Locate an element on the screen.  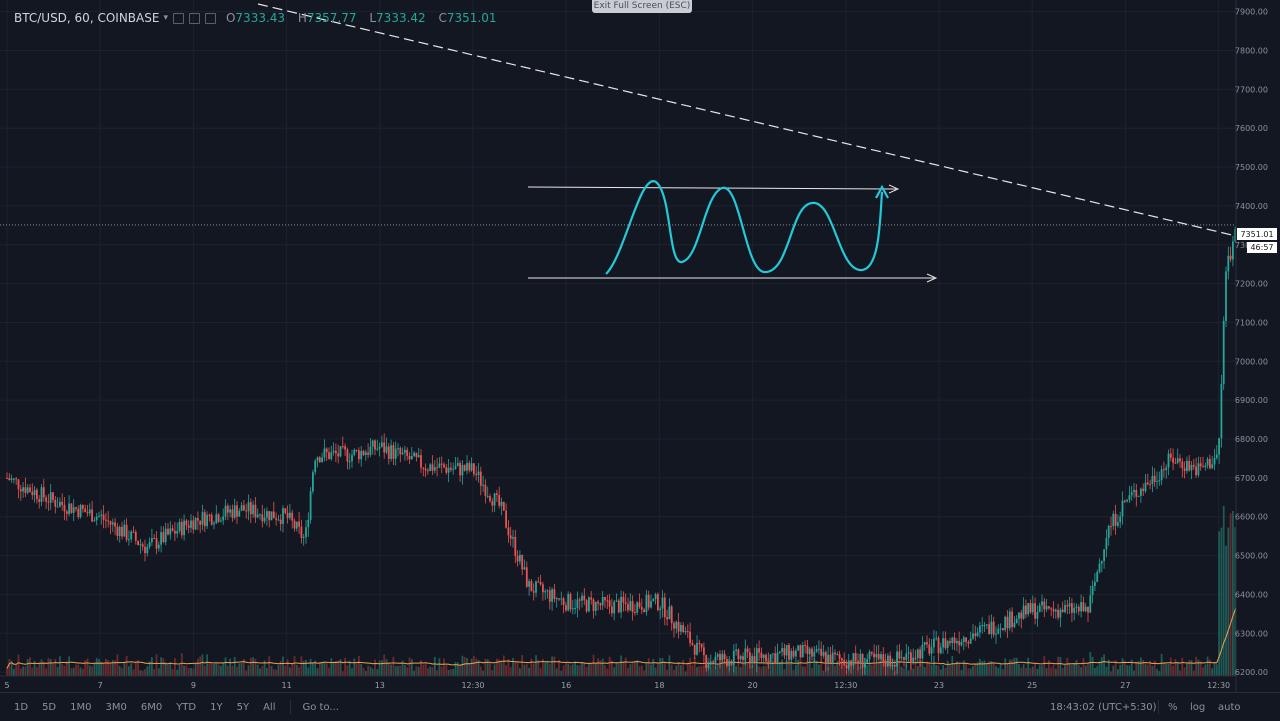
timeframe-5y: 5Y is located at coordinates (243, 707).